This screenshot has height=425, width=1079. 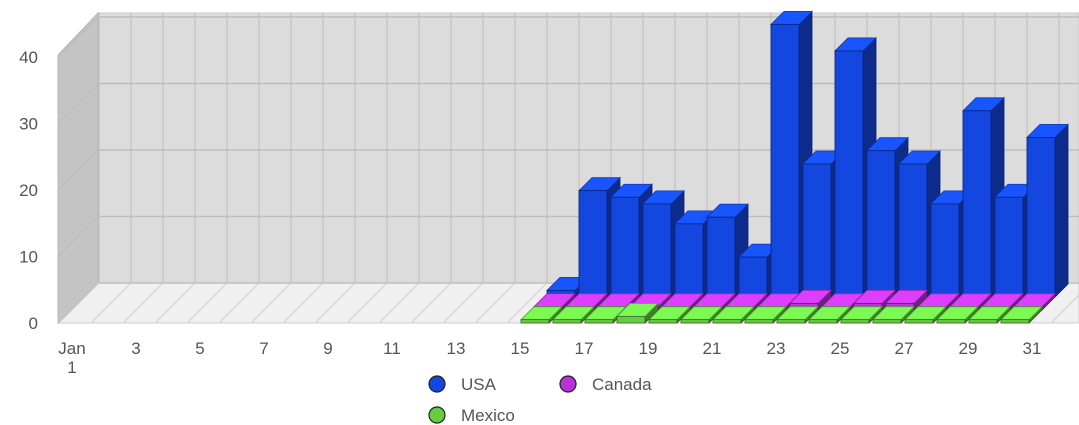 What do you see at coordinates (327, 348) in the screenshot?
I see `x-tick-label: 9` at bounding box center [327, 348].